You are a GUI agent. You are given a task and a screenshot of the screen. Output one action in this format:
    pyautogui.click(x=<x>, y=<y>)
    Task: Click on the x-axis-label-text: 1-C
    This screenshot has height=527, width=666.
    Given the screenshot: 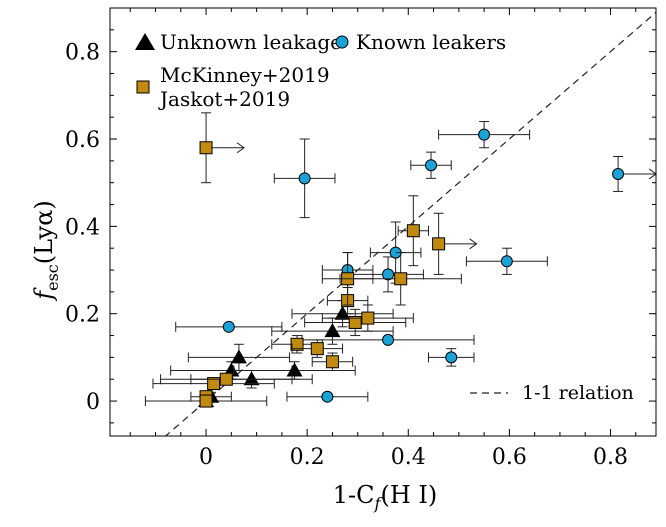 What is the action you would take?
    pyautogui.click(x=354, y=495)
    